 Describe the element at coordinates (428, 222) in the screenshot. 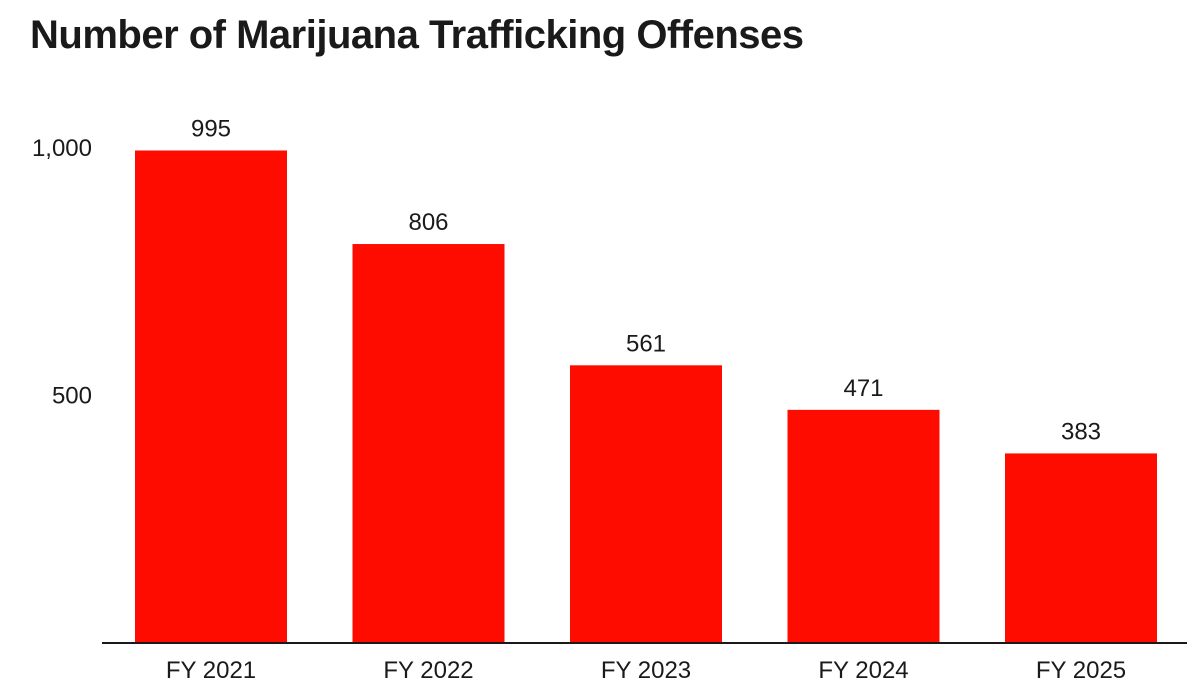

I see `data-label: 806` at that location.